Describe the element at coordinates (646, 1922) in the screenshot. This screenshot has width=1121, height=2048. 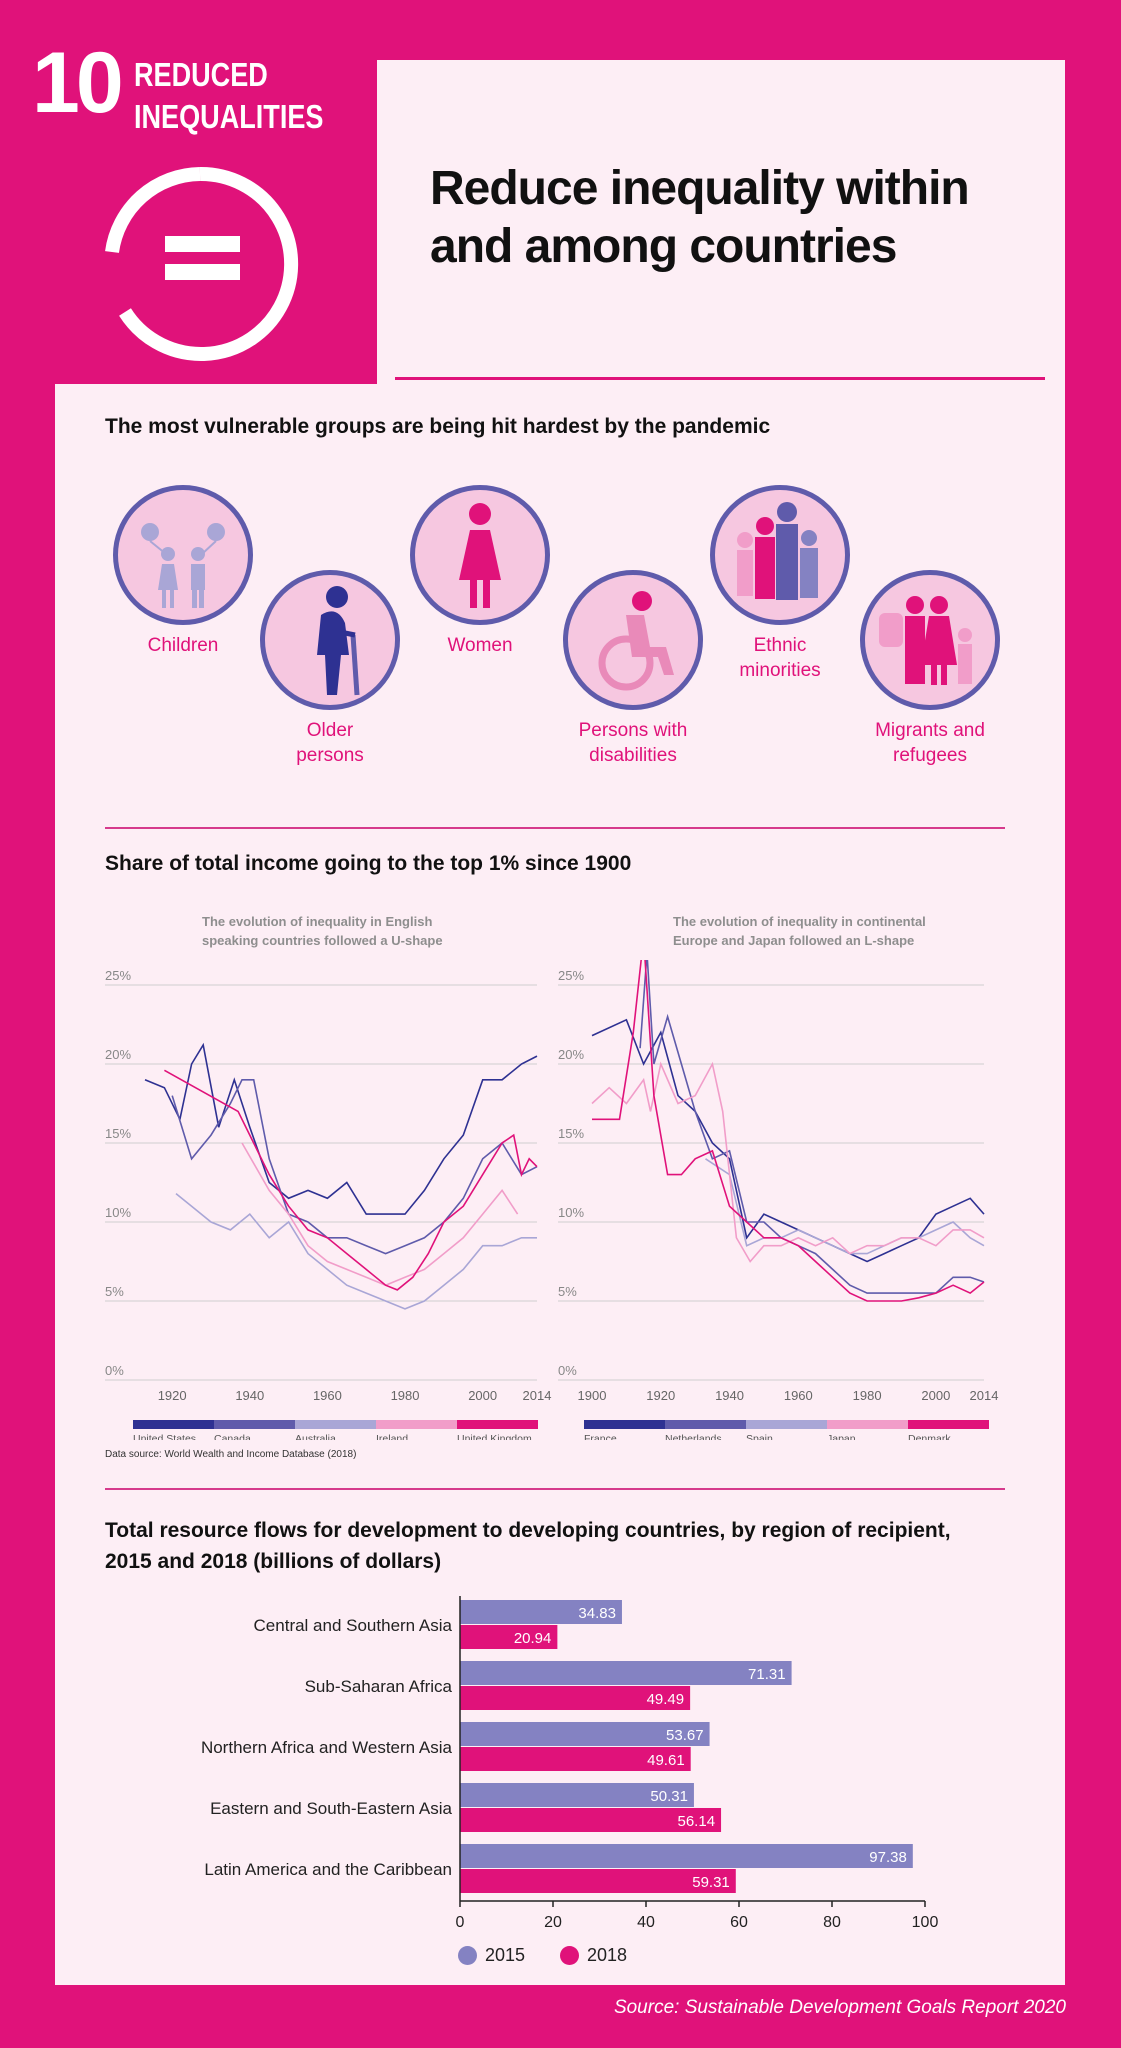
I see `x-tick-label: 40` at that location.